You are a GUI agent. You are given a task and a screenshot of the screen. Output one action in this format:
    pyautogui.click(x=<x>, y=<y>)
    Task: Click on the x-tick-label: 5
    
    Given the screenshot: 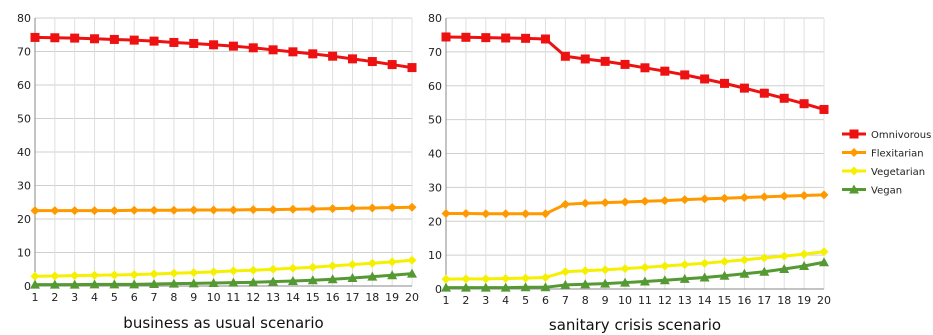 What is the action you would take?
    pyautogui.click(x=525, y=300)
    